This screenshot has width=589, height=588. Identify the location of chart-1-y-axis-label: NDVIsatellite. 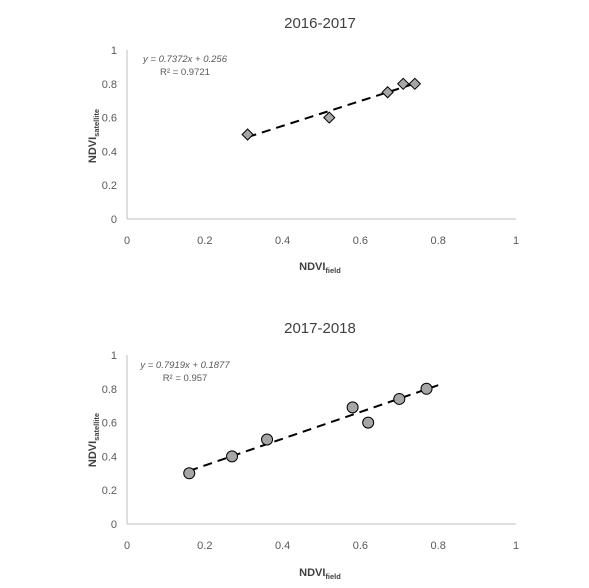
(94, 136).